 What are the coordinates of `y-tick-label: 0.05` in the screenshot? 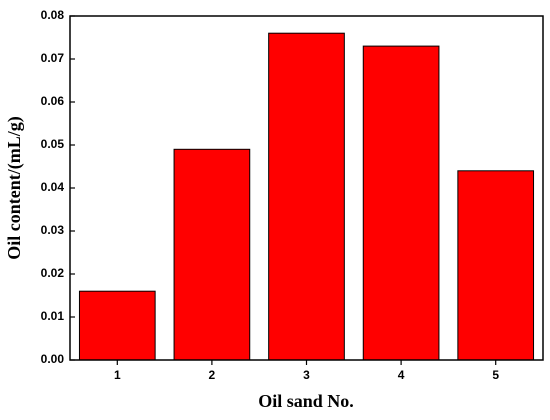 It's located at (53, 144).